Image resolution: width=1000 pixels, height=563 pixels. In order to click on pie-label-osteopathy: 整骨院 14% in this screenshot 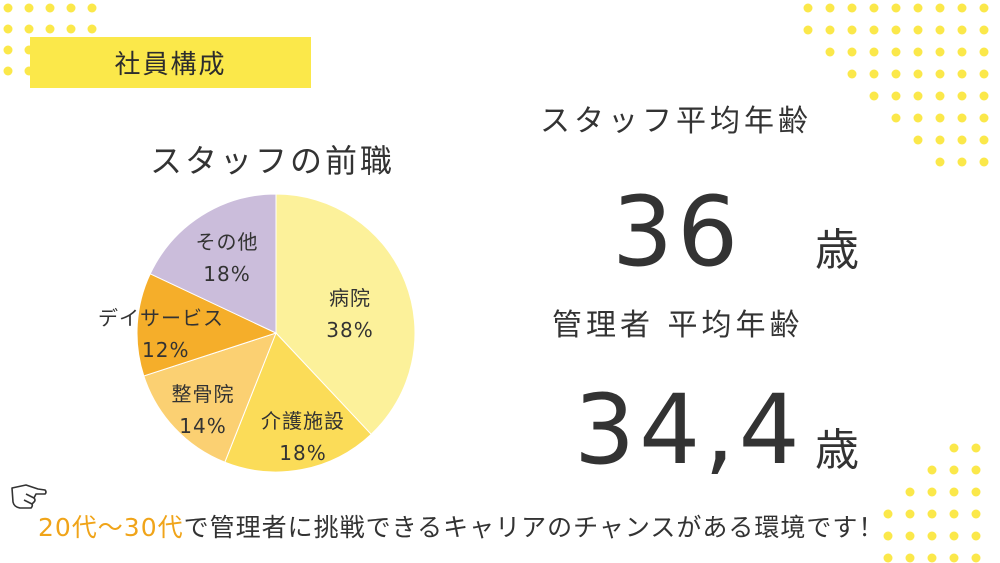, I will do `click(203, 410)`.